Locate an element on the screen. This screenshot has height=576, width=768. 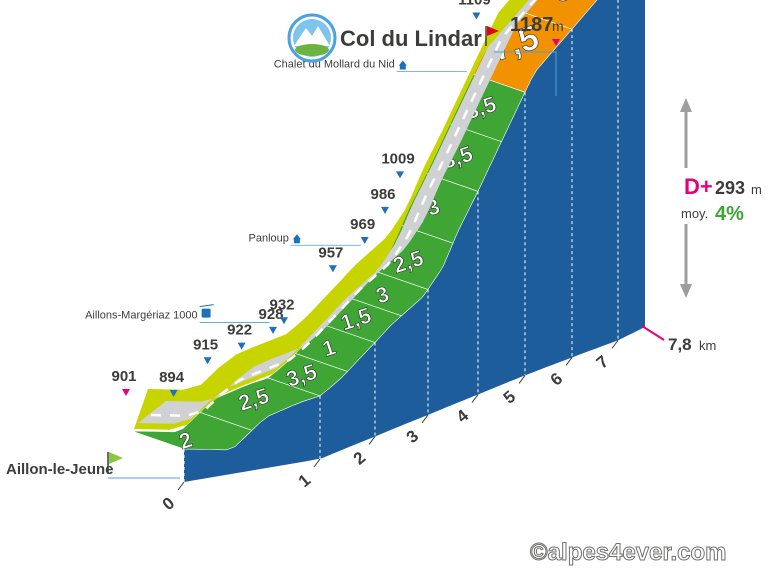
title-block: Col du Lindar 1187 m is located at coordinates (425, 54).